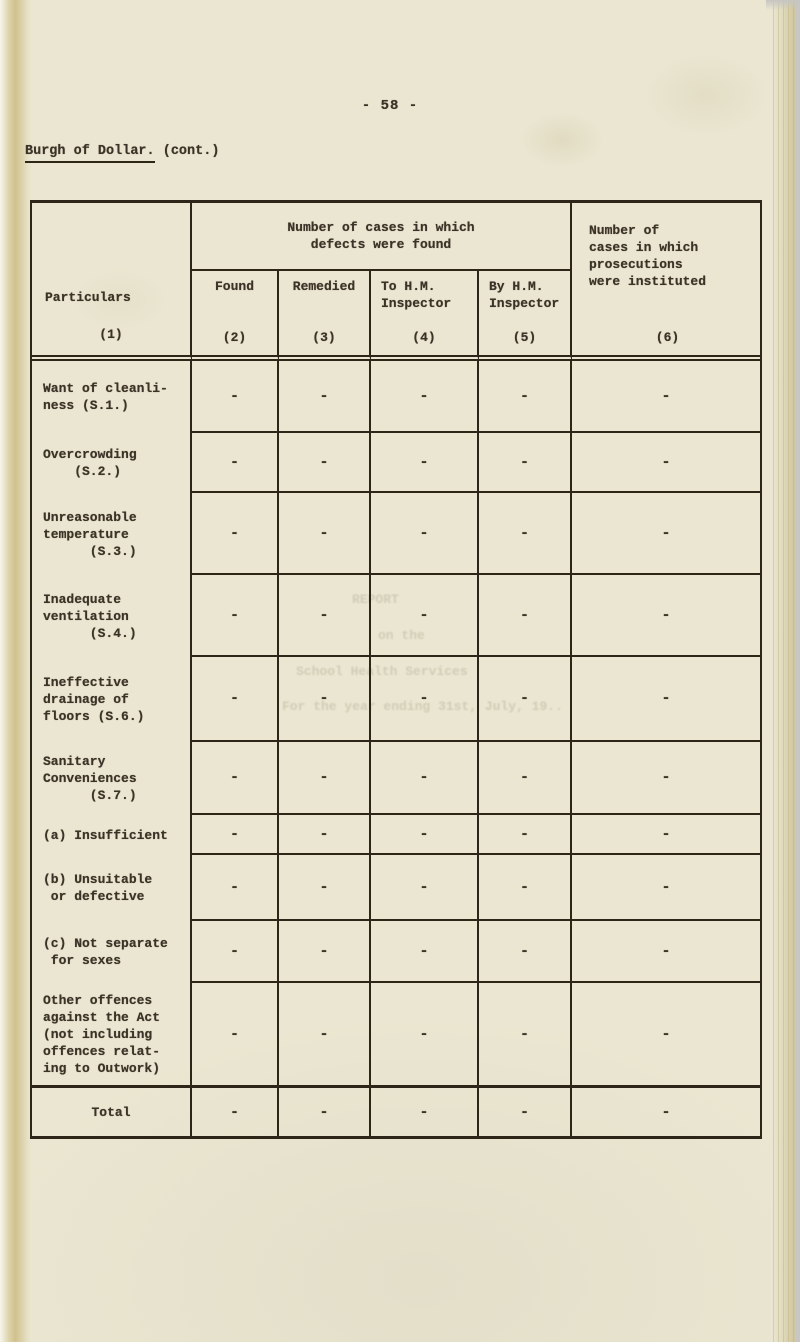 The width and height of the screenshot is (800, 1342). Describe the element at coordinates (401, 635) in the screenshot. I see `bleedthrough-text: on the` at that location.